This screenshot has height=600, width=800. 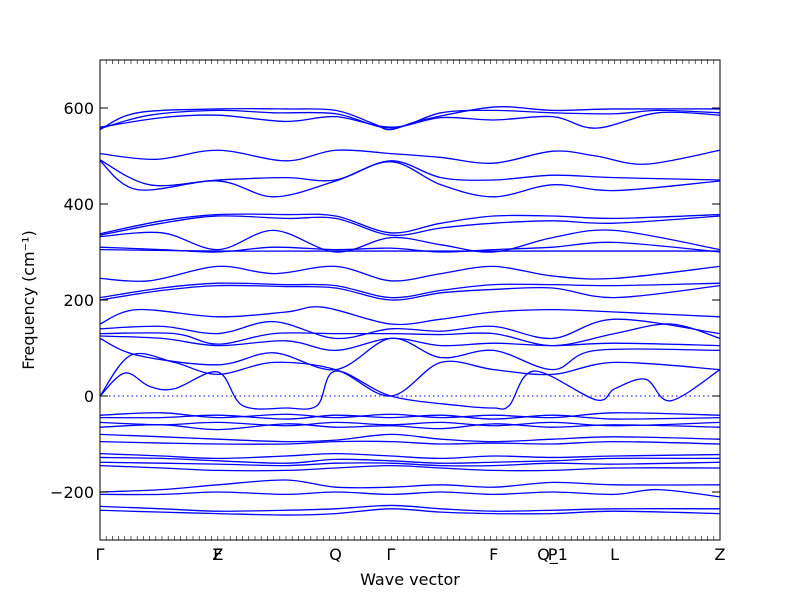 I want to click on x-tick-label: L, so click(x=614, y=554).